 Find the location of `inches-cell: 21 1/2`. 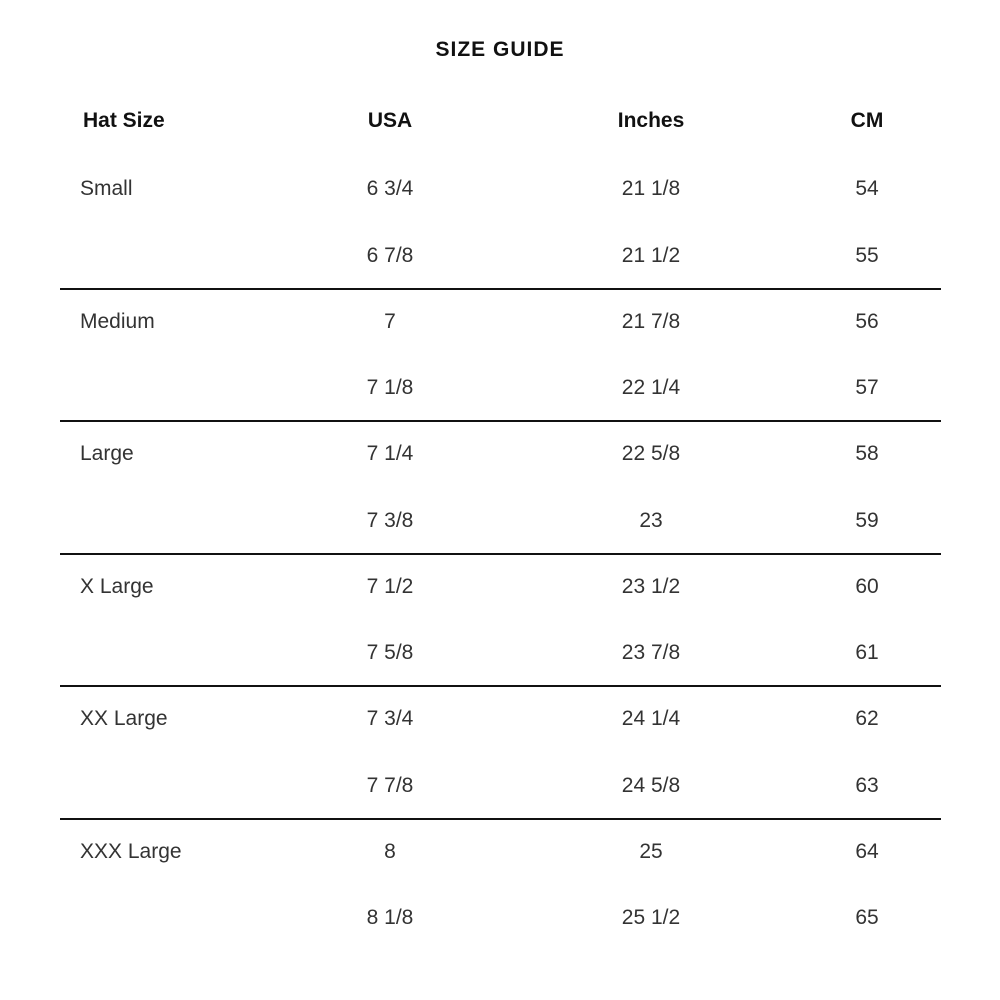

inches-cell: 21 1/2 is located at coordinates (651, 255).